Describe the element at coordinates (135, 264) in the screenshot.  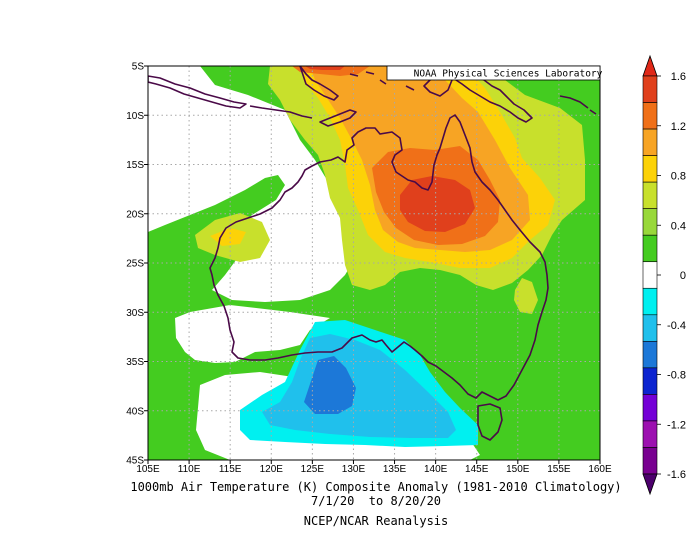
I see `lat-tick-label: 25S` at that location.